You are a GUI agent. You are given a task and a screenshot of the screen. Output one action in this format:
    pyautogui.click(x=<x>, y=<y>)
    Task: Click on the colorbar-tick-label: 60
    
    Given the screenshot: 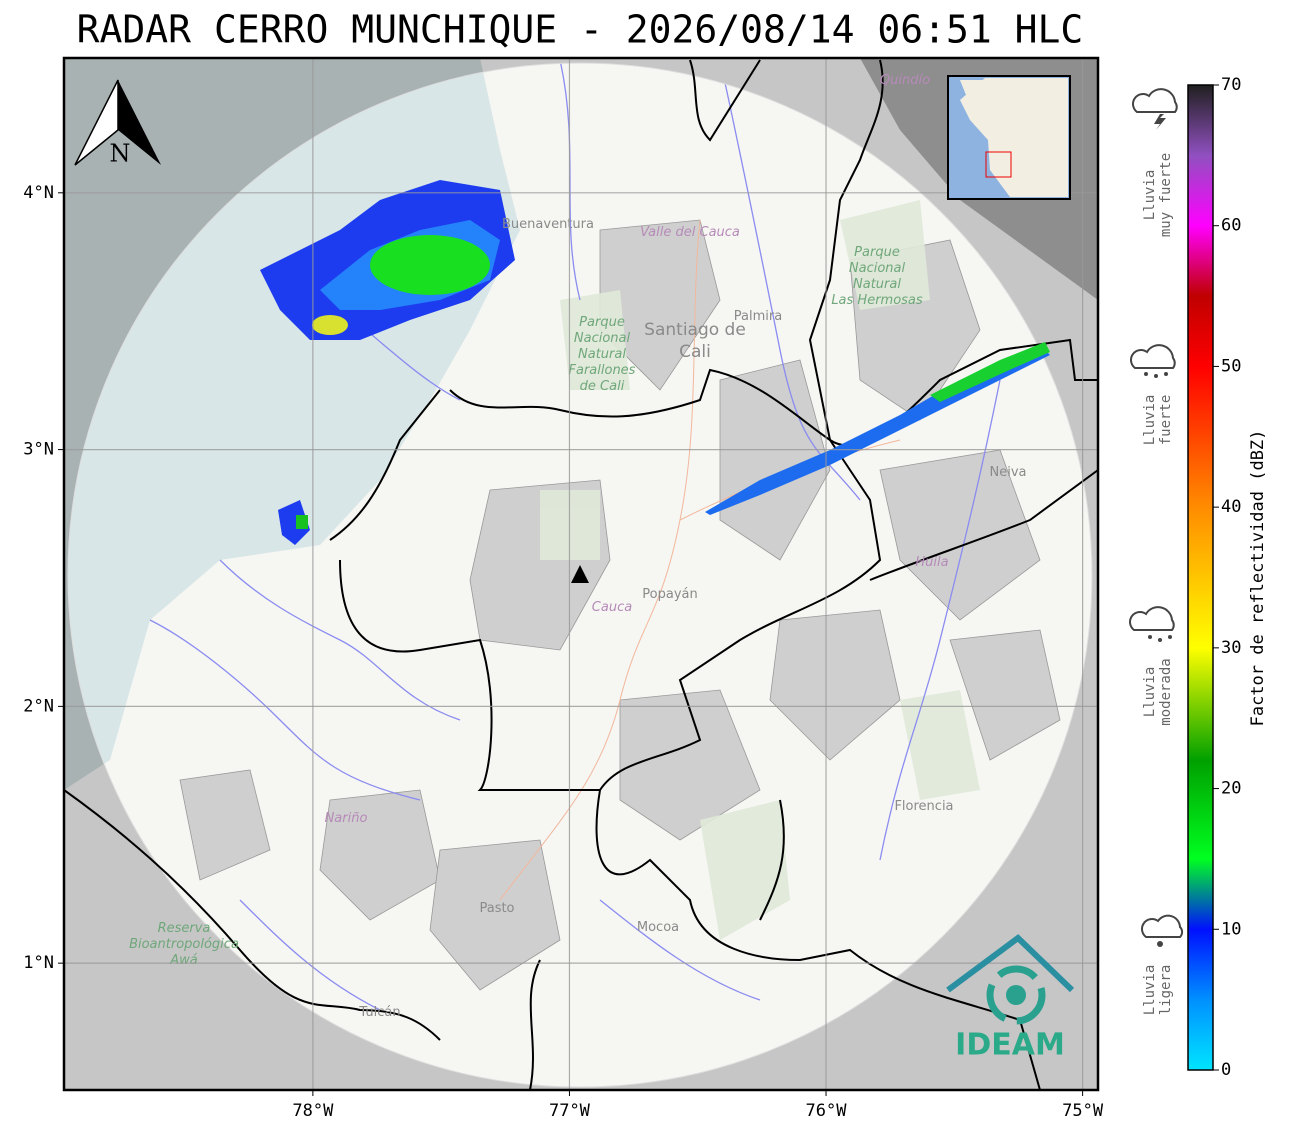 What is the action you would take?
    pyautogui.click(x=1231, y=226)
    